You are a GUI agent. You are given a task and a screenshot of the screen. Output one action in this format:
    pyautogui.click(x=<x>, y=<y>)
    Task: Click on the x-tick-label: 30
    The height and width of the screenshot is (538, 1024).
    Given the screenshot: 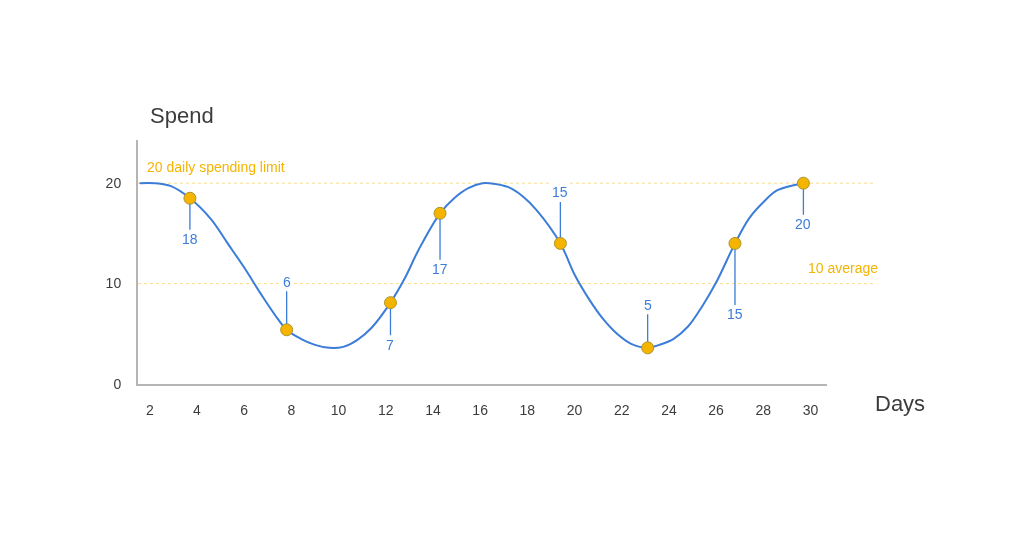 What is the action you would take?
    pyautogui.click(x=810, y=409)
    